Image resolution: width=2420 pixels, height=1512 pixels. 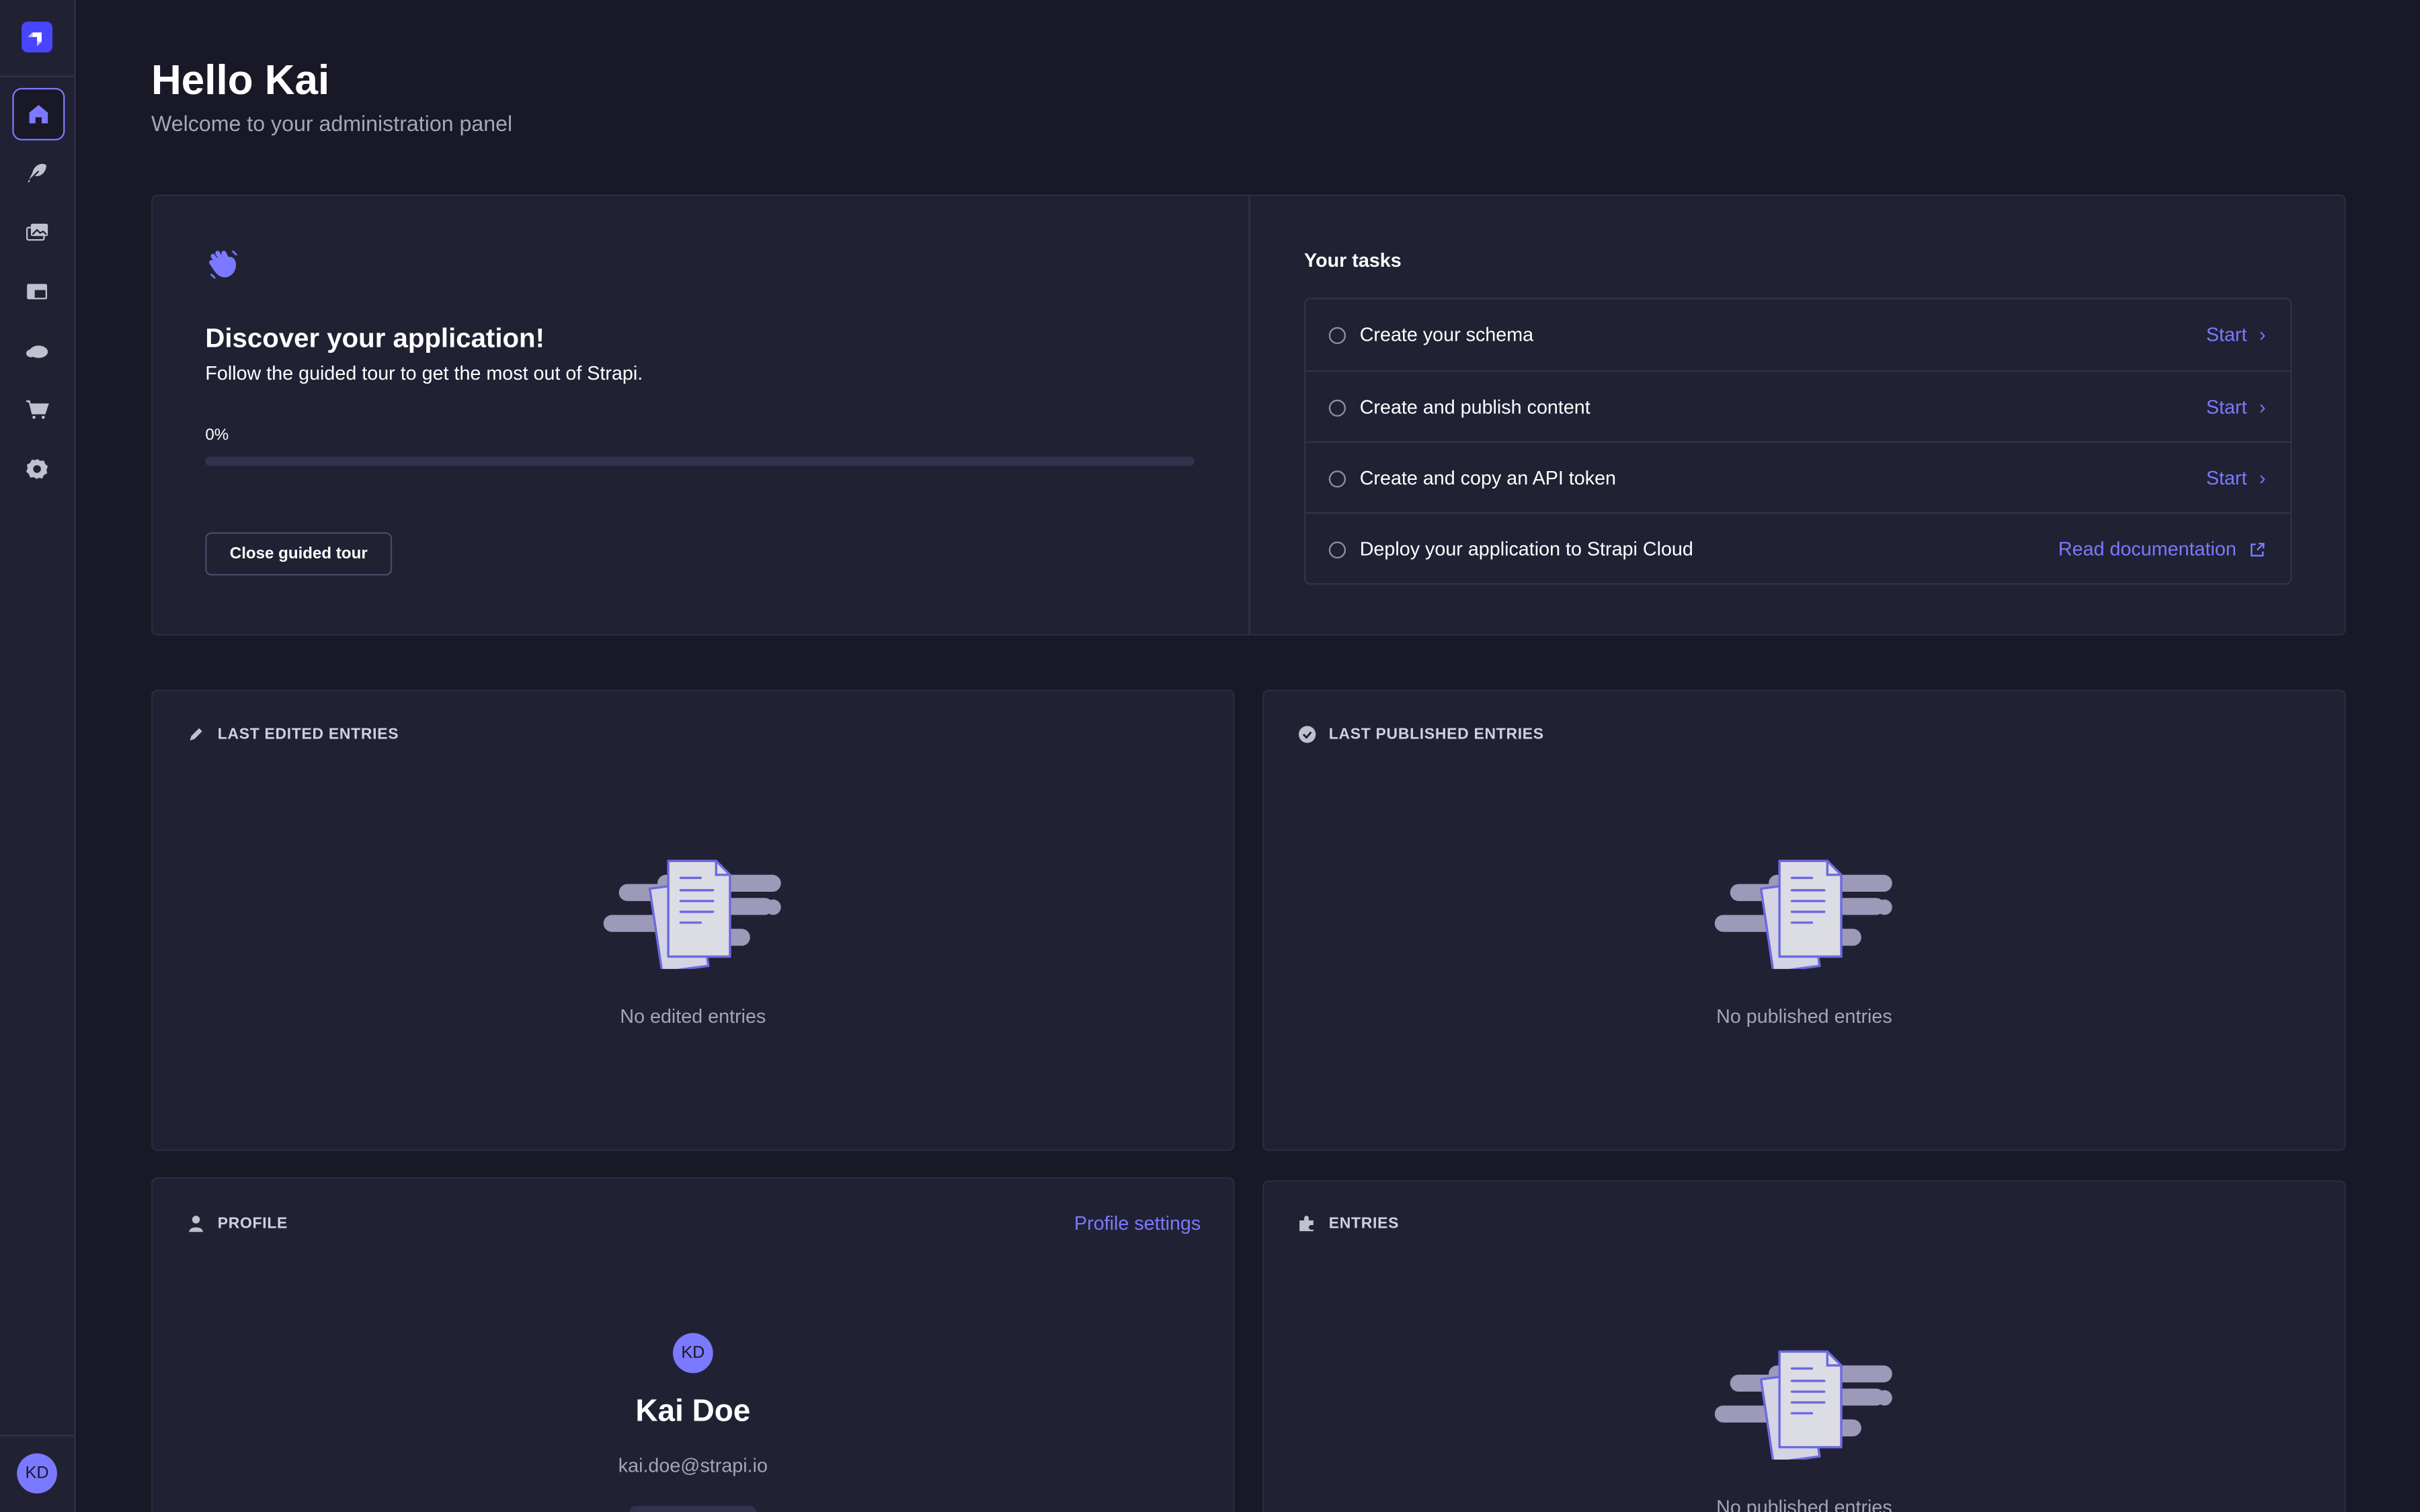 What do you see at coordinates (217, 435) in the screenshot?
I see `tour-progress-label: 0%` at bounding box center [217, 435].